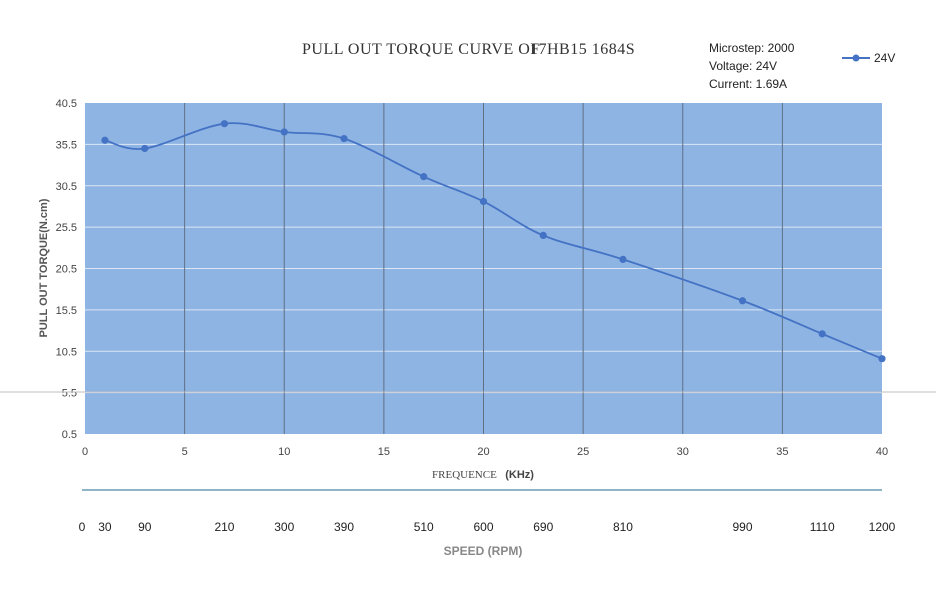  I want to click on x-axis-ticks: 0 5 10 15 20 25 30 35 40, so click(485, 452).